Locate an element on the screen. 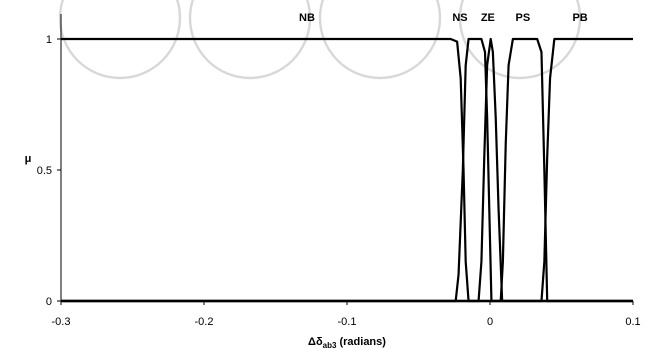 Image resolution: width=646 pixels, height=349 pixels. membership-label: PS is located at coordinates (523, 18).